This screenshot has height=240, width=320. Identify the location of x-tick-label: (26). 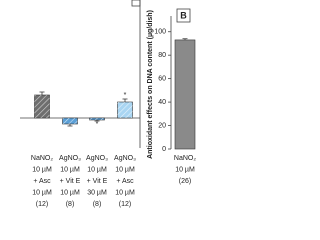
(185, 181).